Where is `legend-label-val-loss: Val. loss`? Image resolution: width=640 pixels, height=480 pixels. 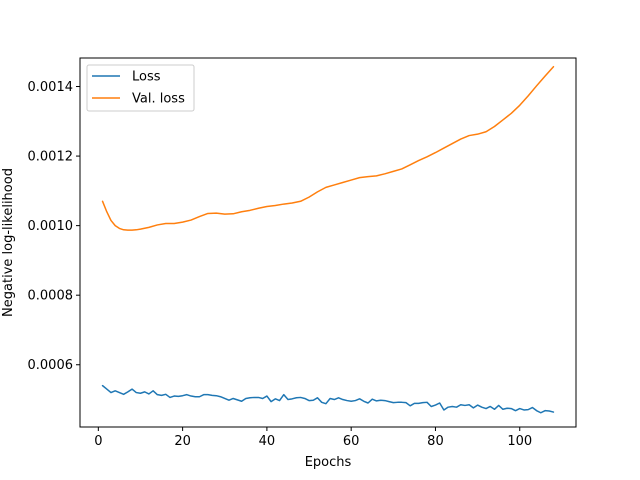 legend-label-val-loss: Val. loss is located at coordinates (158, 99).